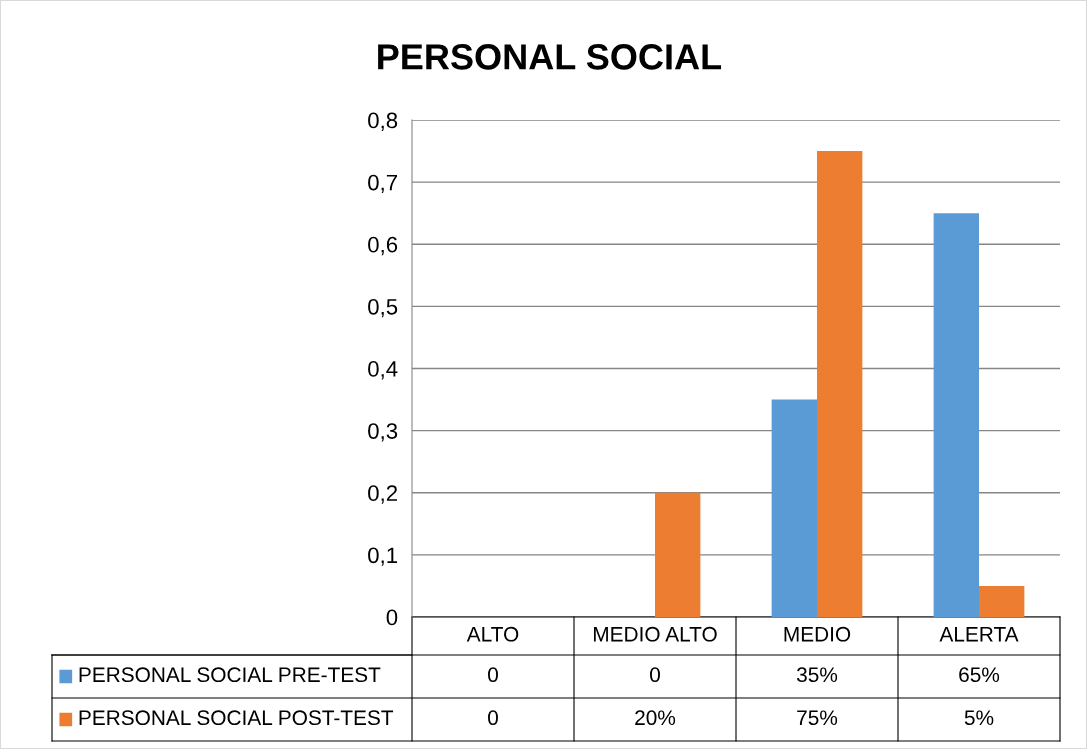  Describe the element at coordinates (383, 556) in the screenshot. I see `y-tick-label: 0,1` at that location.